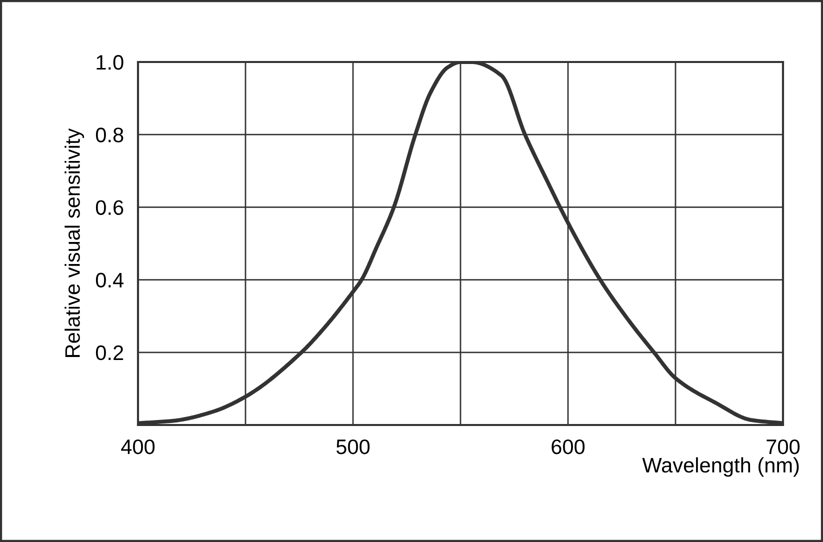 The image size is (823, 542). I want to click on y-tick-label: 0.2, so click(110, 352).